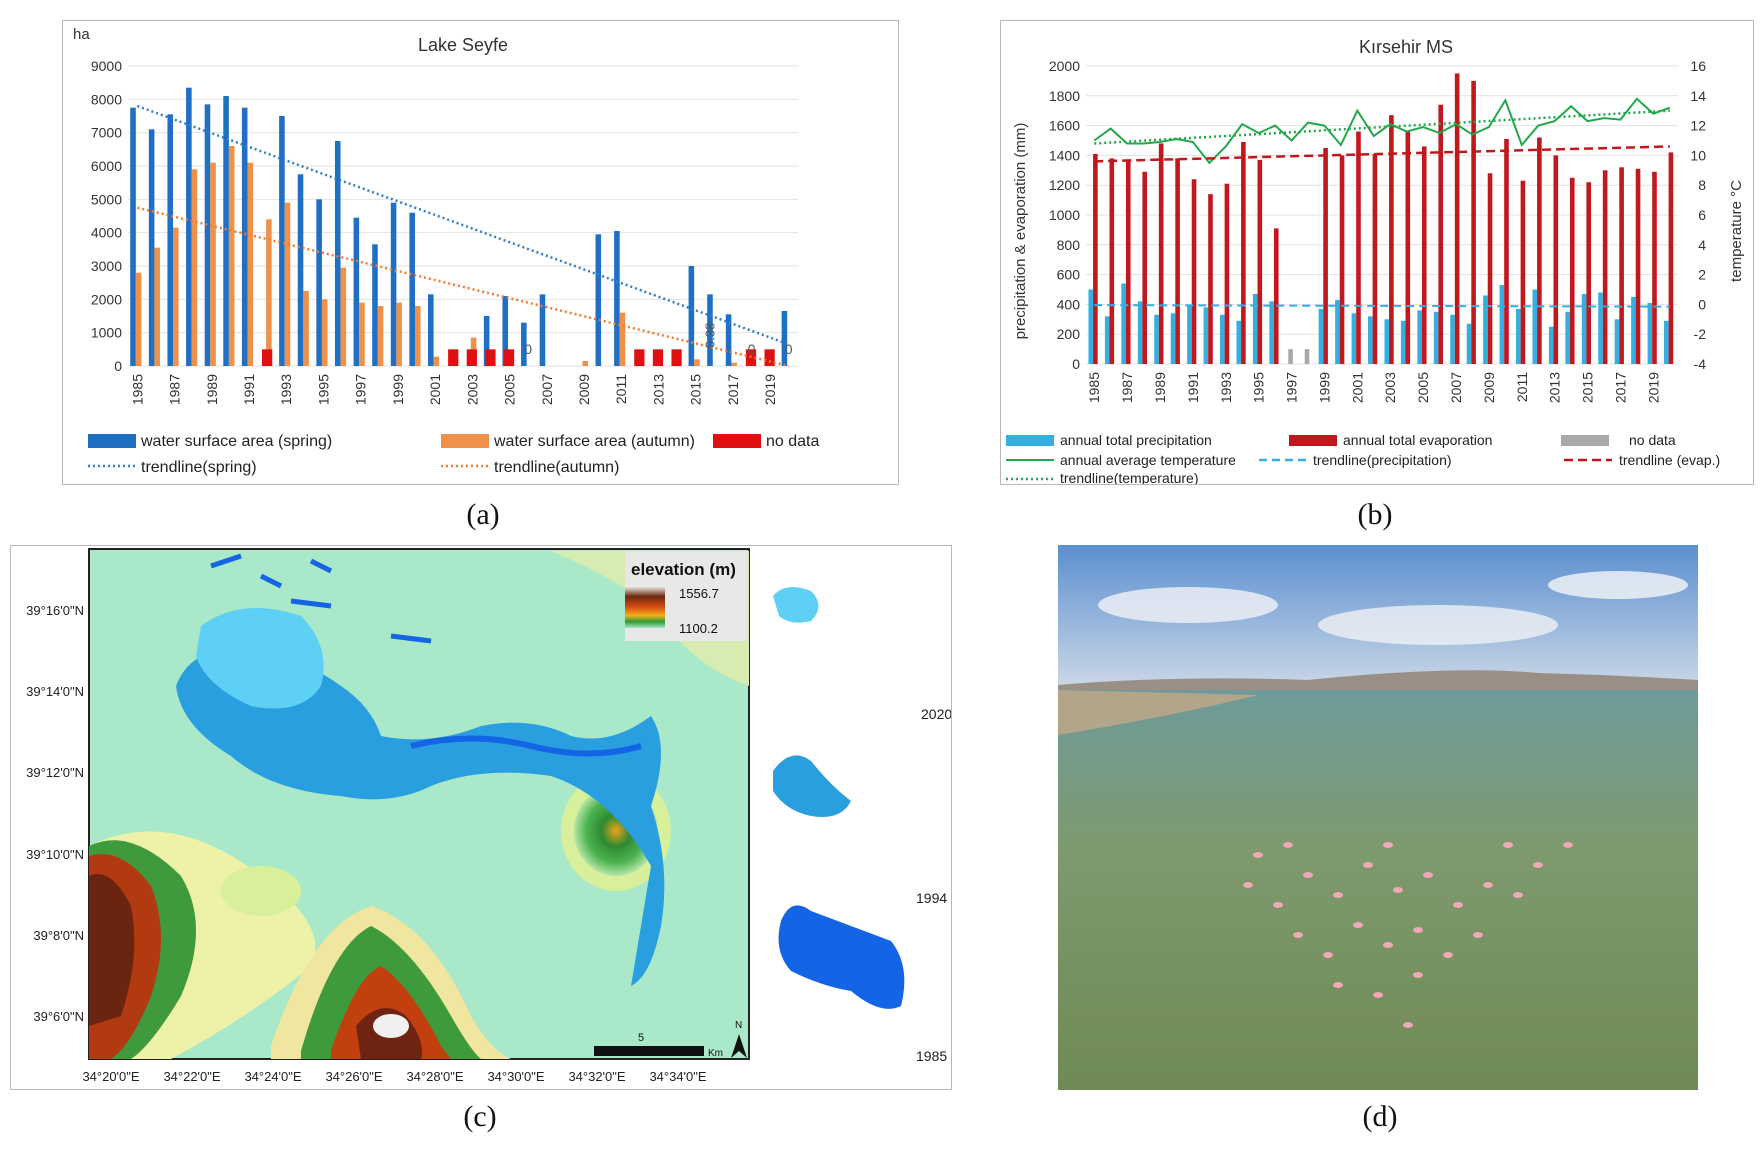 The image size is (1764, 1152). I want to click on lon-label: 34°30'0"E, so click(515, 1076).